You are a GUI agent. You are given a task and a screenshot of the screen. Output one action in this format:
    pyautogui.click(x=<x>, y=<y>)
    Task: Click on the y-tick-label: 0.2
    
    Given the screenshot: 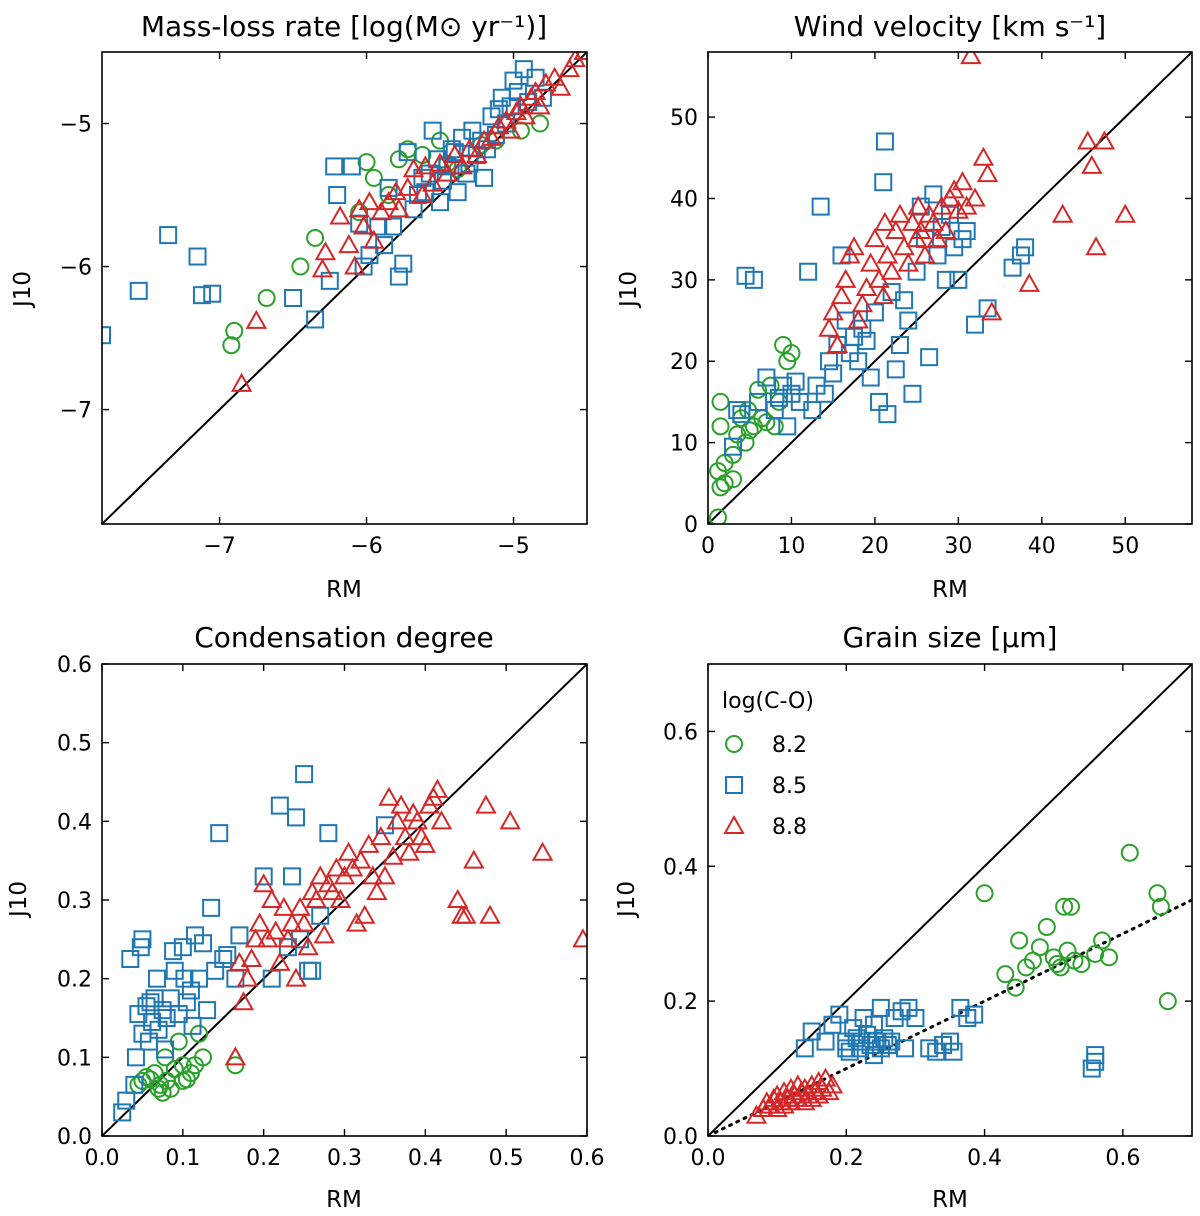 What is the action you would take?
    pyautogui.click(x=74, y=980)
    